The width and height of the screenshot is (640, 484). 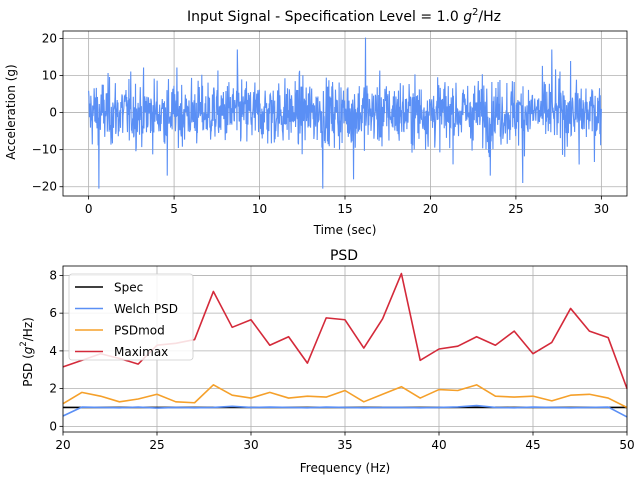 I want to click on signal-y-axis-label: Acceleration (g), so click(x=11, y=111).